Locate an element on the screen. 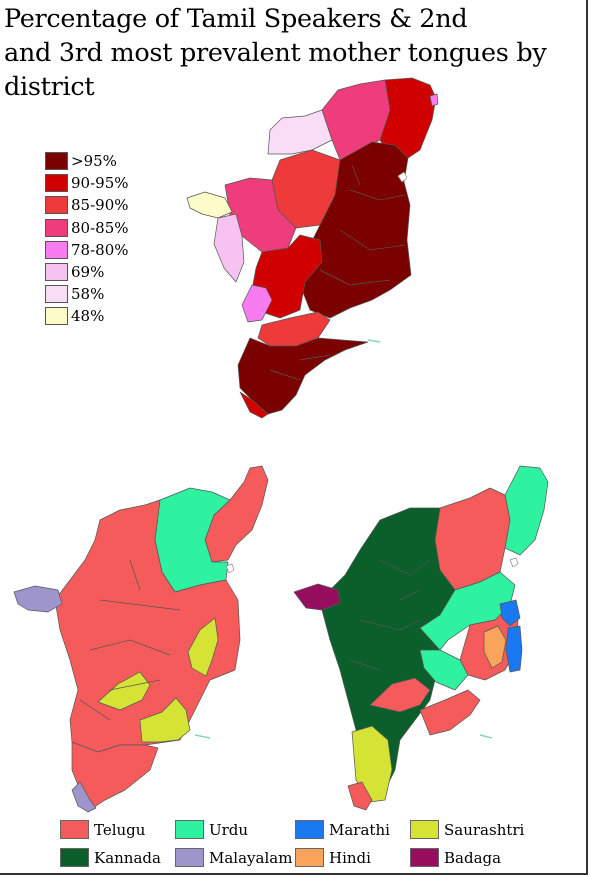  legend-label: Malayalam is located at coordinates (251, 857).